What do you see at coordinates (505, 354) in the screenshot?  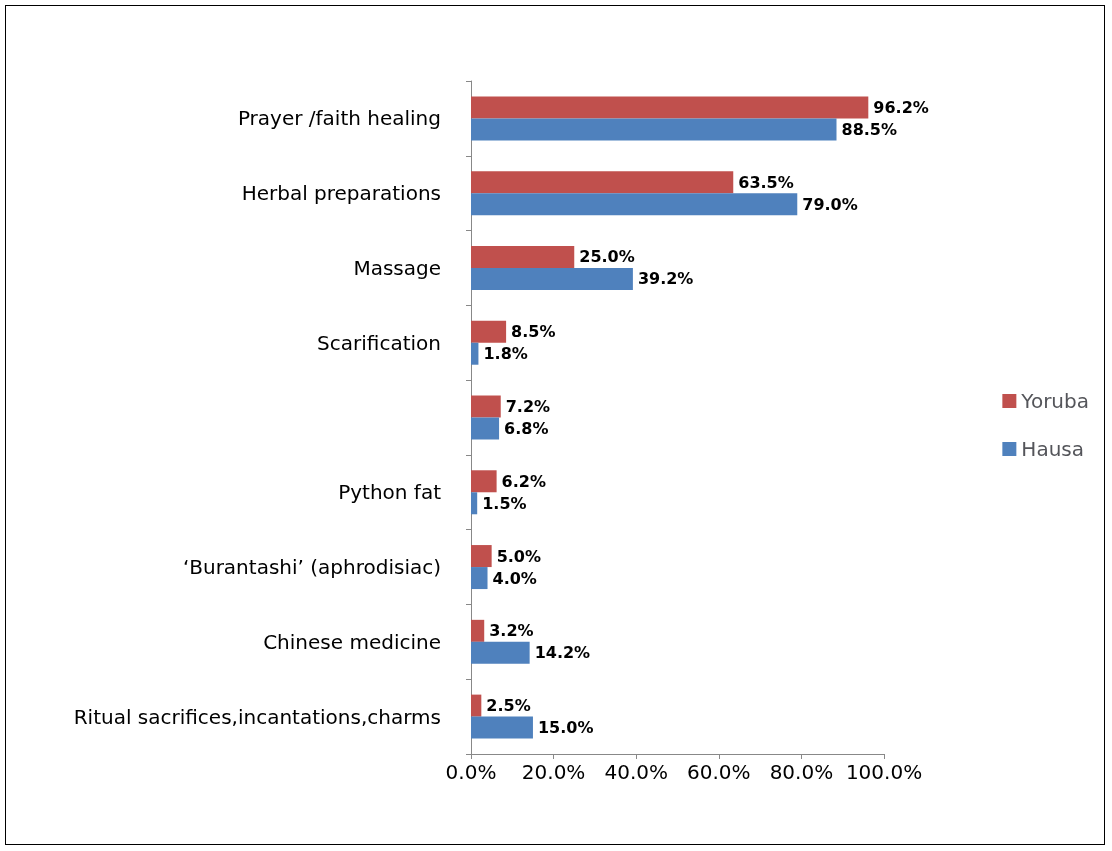 I see `data-label: 1.8%` at bounding box center [505, 354].